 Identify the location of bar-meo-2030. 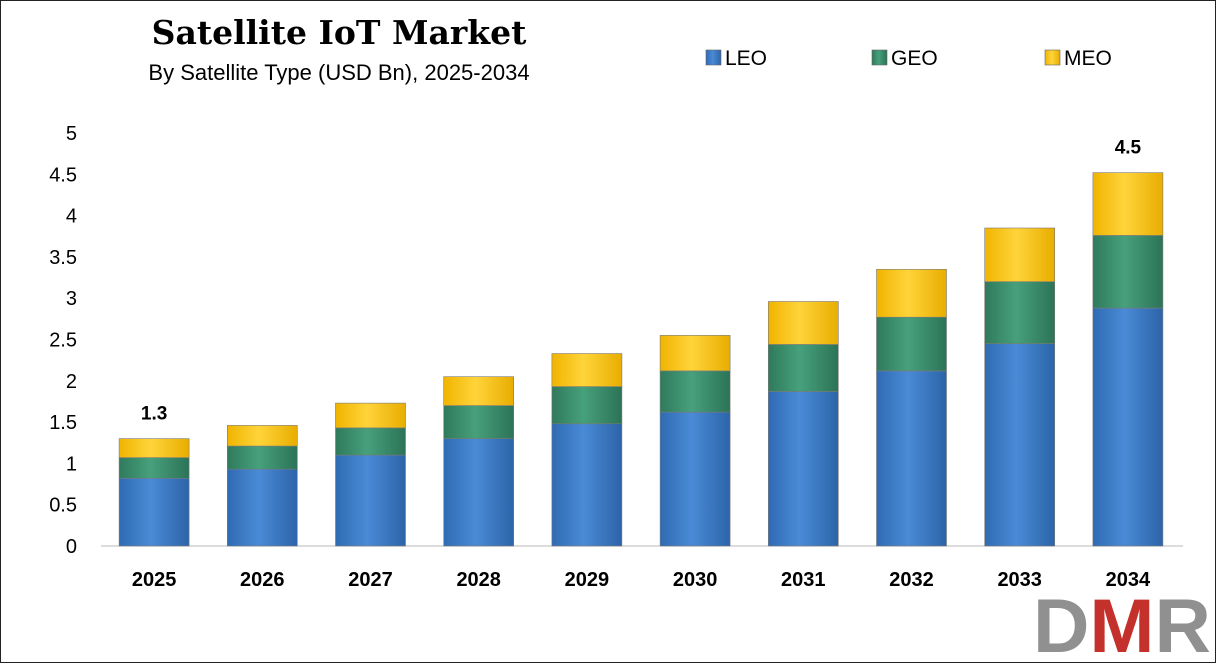
(695, 353).